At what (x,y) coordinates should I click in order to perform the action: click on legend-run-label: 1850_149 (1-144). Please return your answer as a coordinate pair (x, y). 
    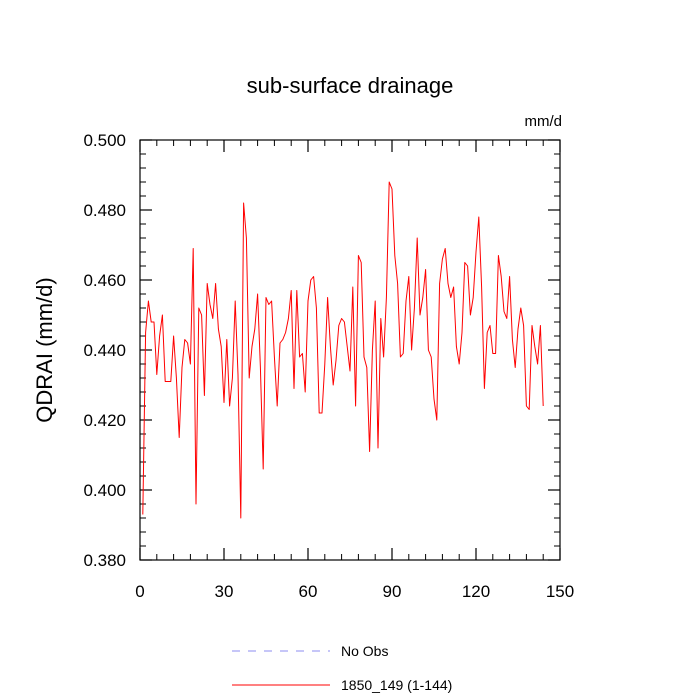
    Looking at the image, I should click on (396, 685).